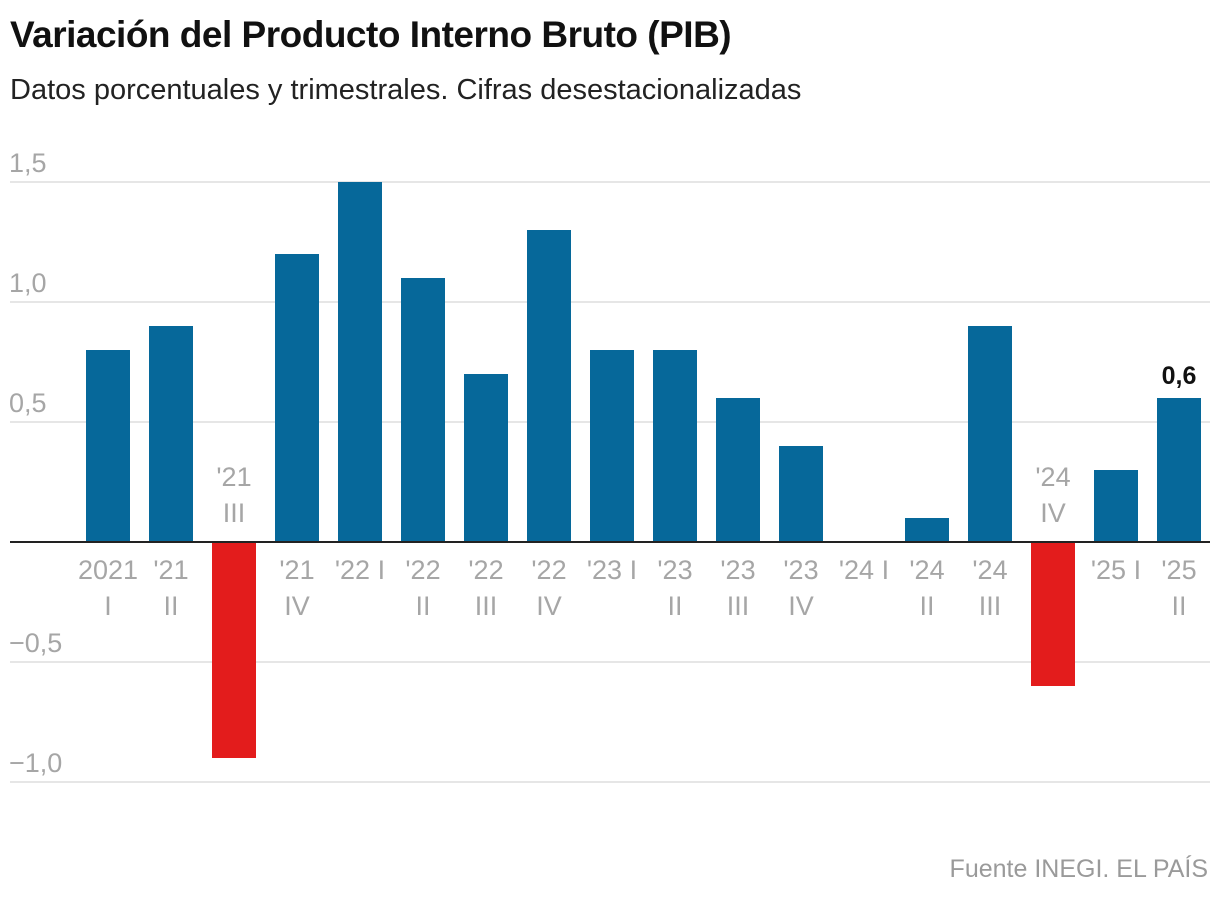 This screenshot has height=902, width=1220. What do you see at coordinates (35, 643) in the screenshot?
I see `y-tick-label: −0,5` at bounding box center [35, 643].